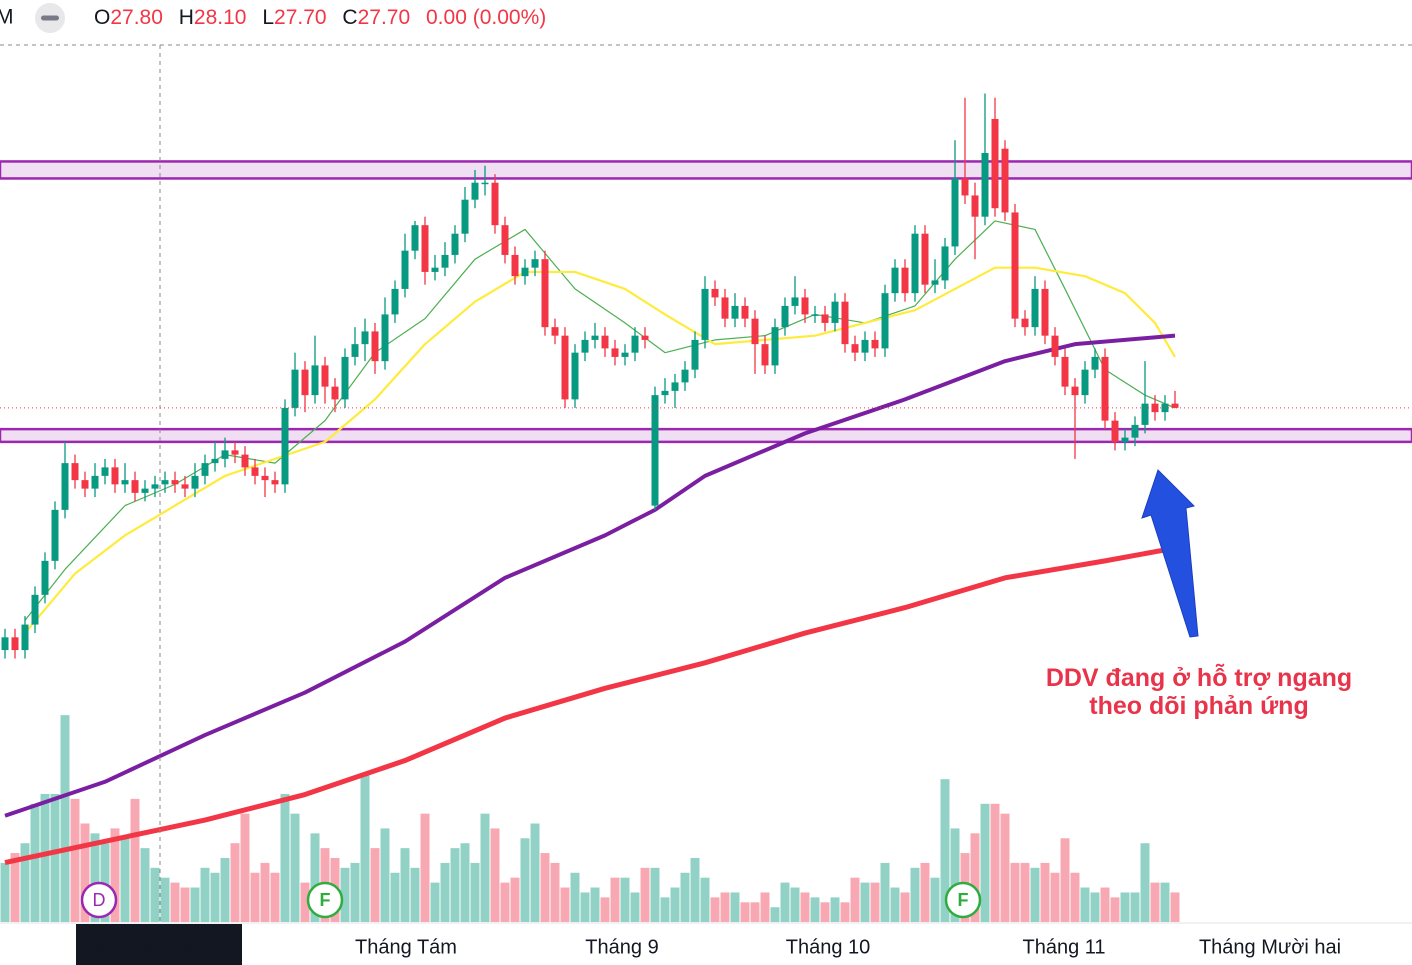  Describe the element at coordinates (621, 947) in the screenshot. I see `x-tick-label: Tháng 9` at that location.